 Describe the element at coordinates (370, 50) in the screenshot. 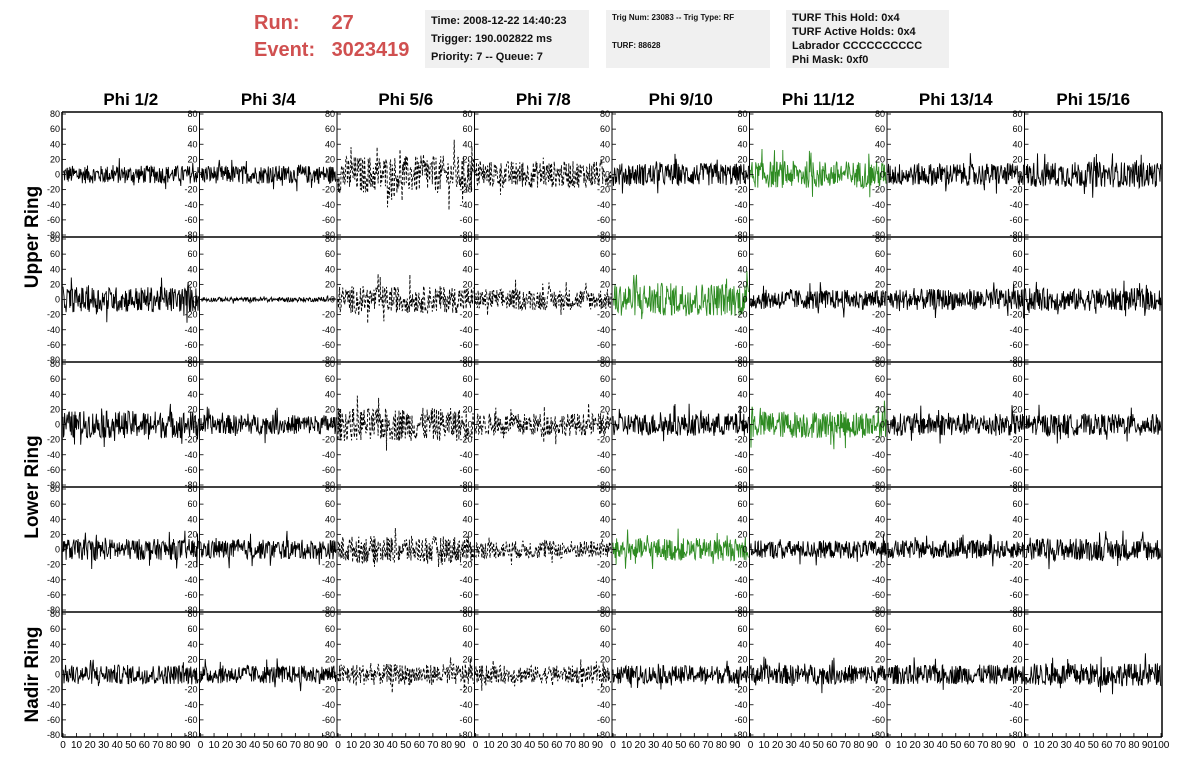

I see `event-value: 3023419` at that location.